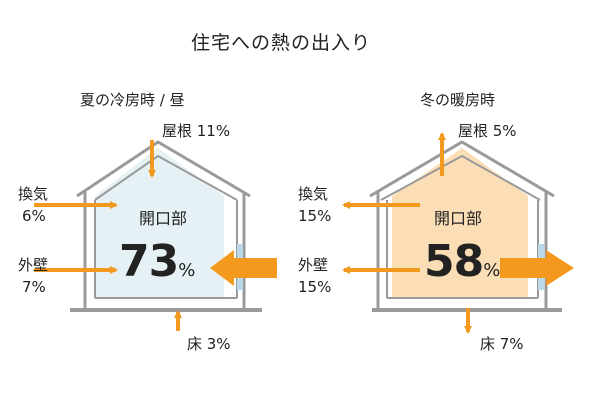 This screenshot has width=592, height=402. What do you see at coordinates (187, 270) in the screenshot?
I see `summer-opening-unit: %` at bounding box center [187, 270].